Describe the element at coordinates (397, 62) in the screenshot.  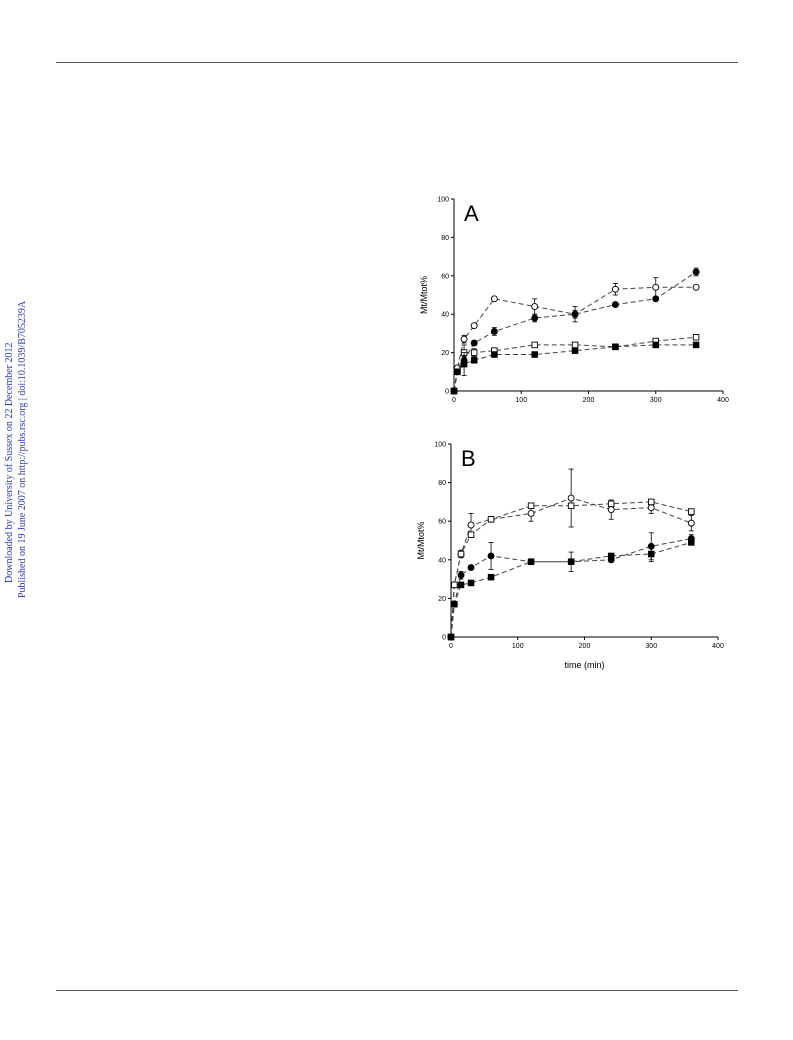
I see `header-rule` at that location.